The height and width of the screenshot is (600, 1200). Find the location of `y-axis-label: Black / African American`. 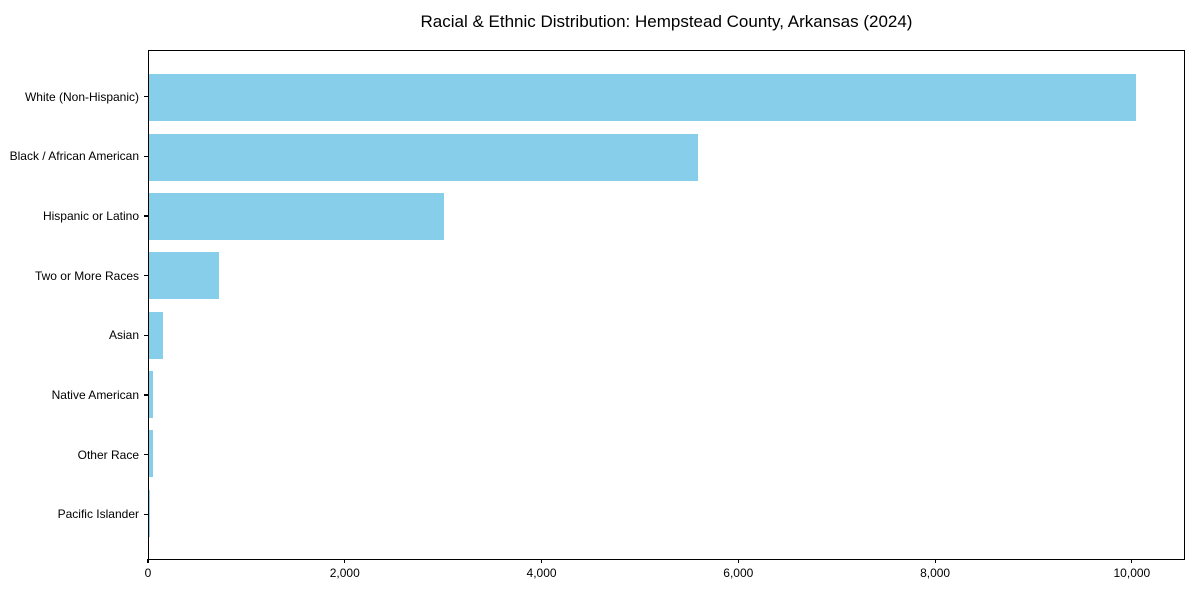

y-axis-label: Black / African American is located at coordinates (74, 156).